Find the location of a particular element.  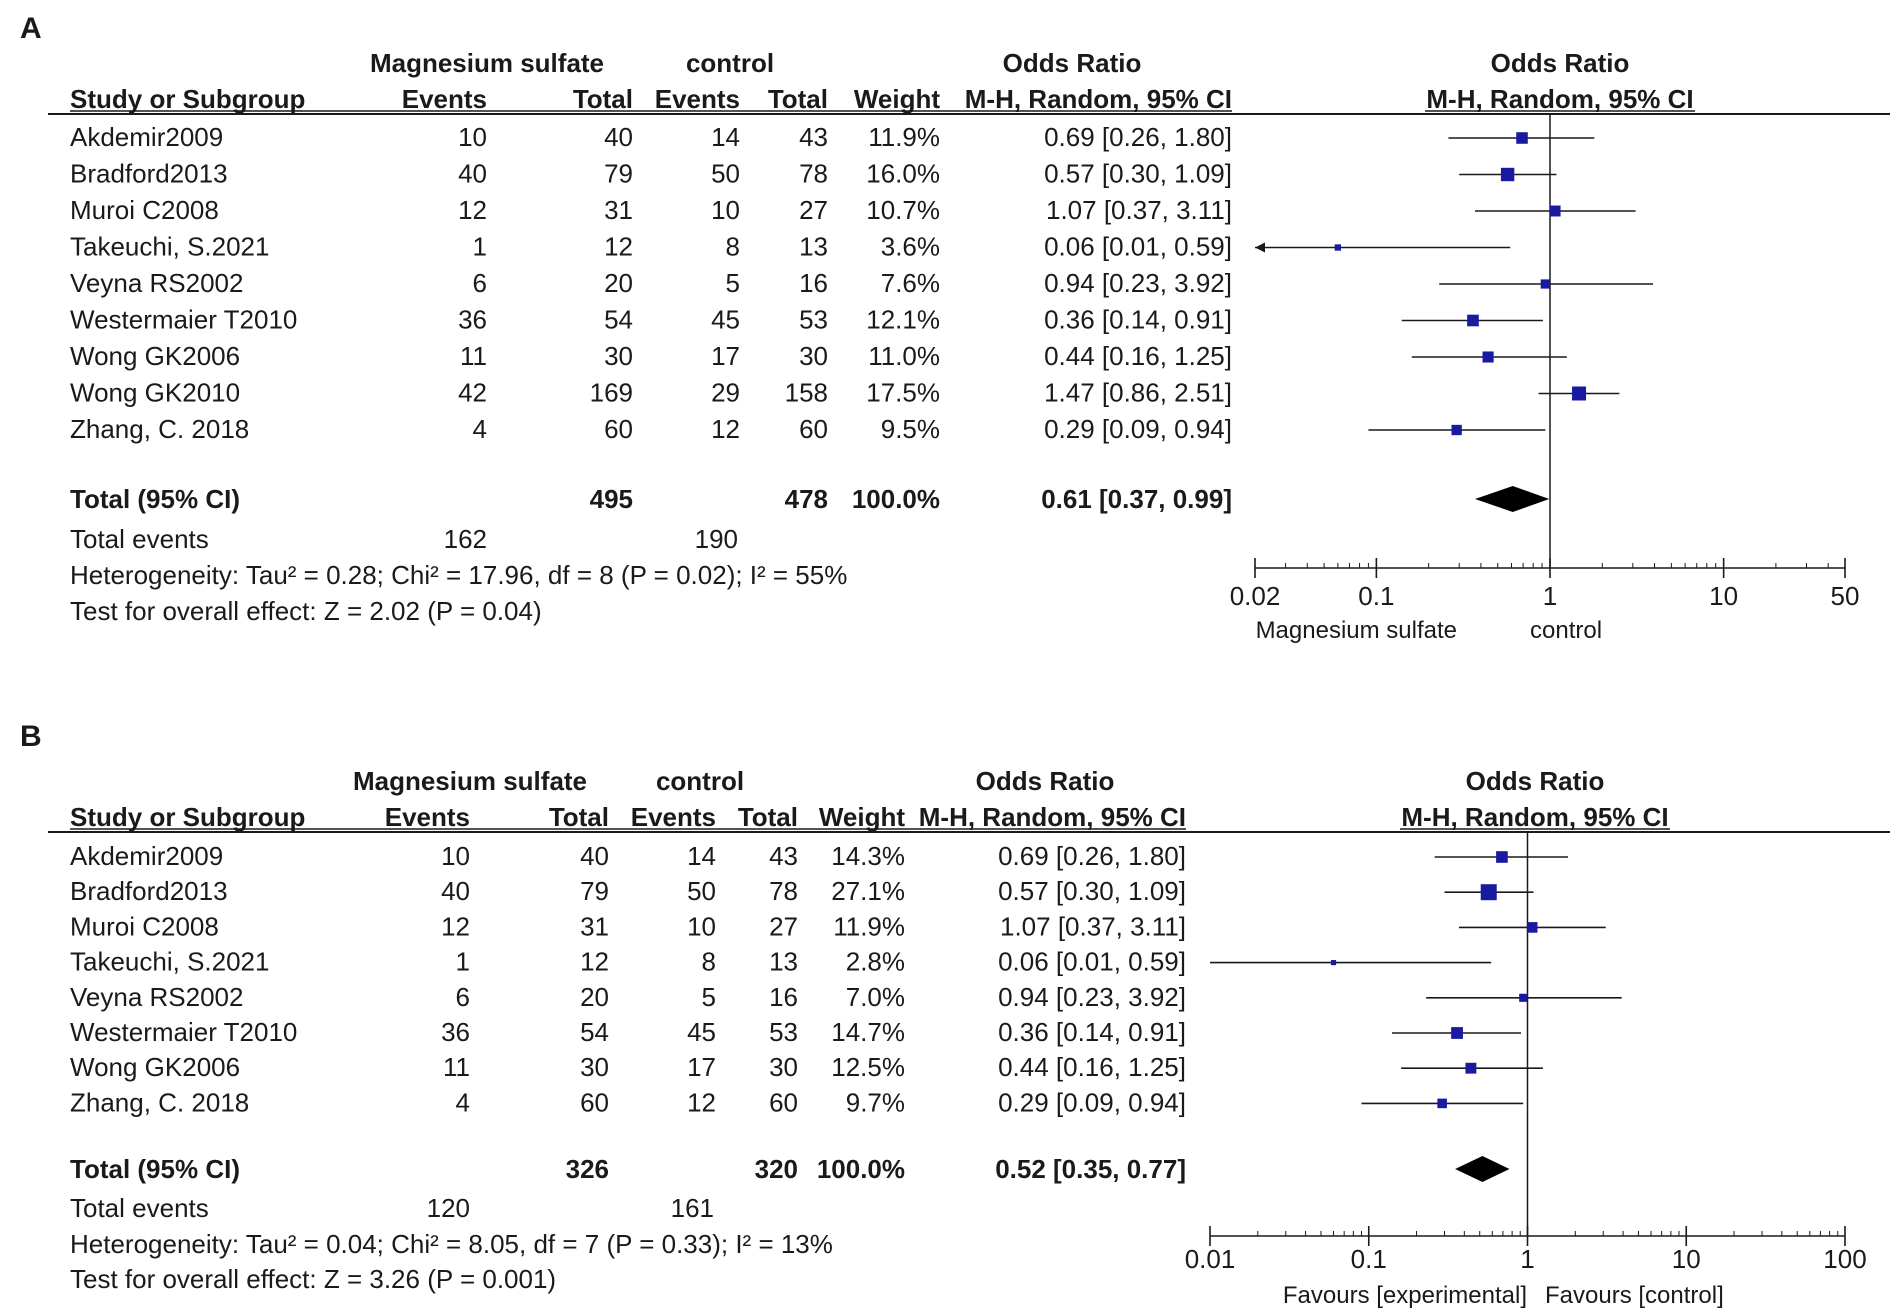

total-label: Total (95% CI) is located at coordinates (155, 499).